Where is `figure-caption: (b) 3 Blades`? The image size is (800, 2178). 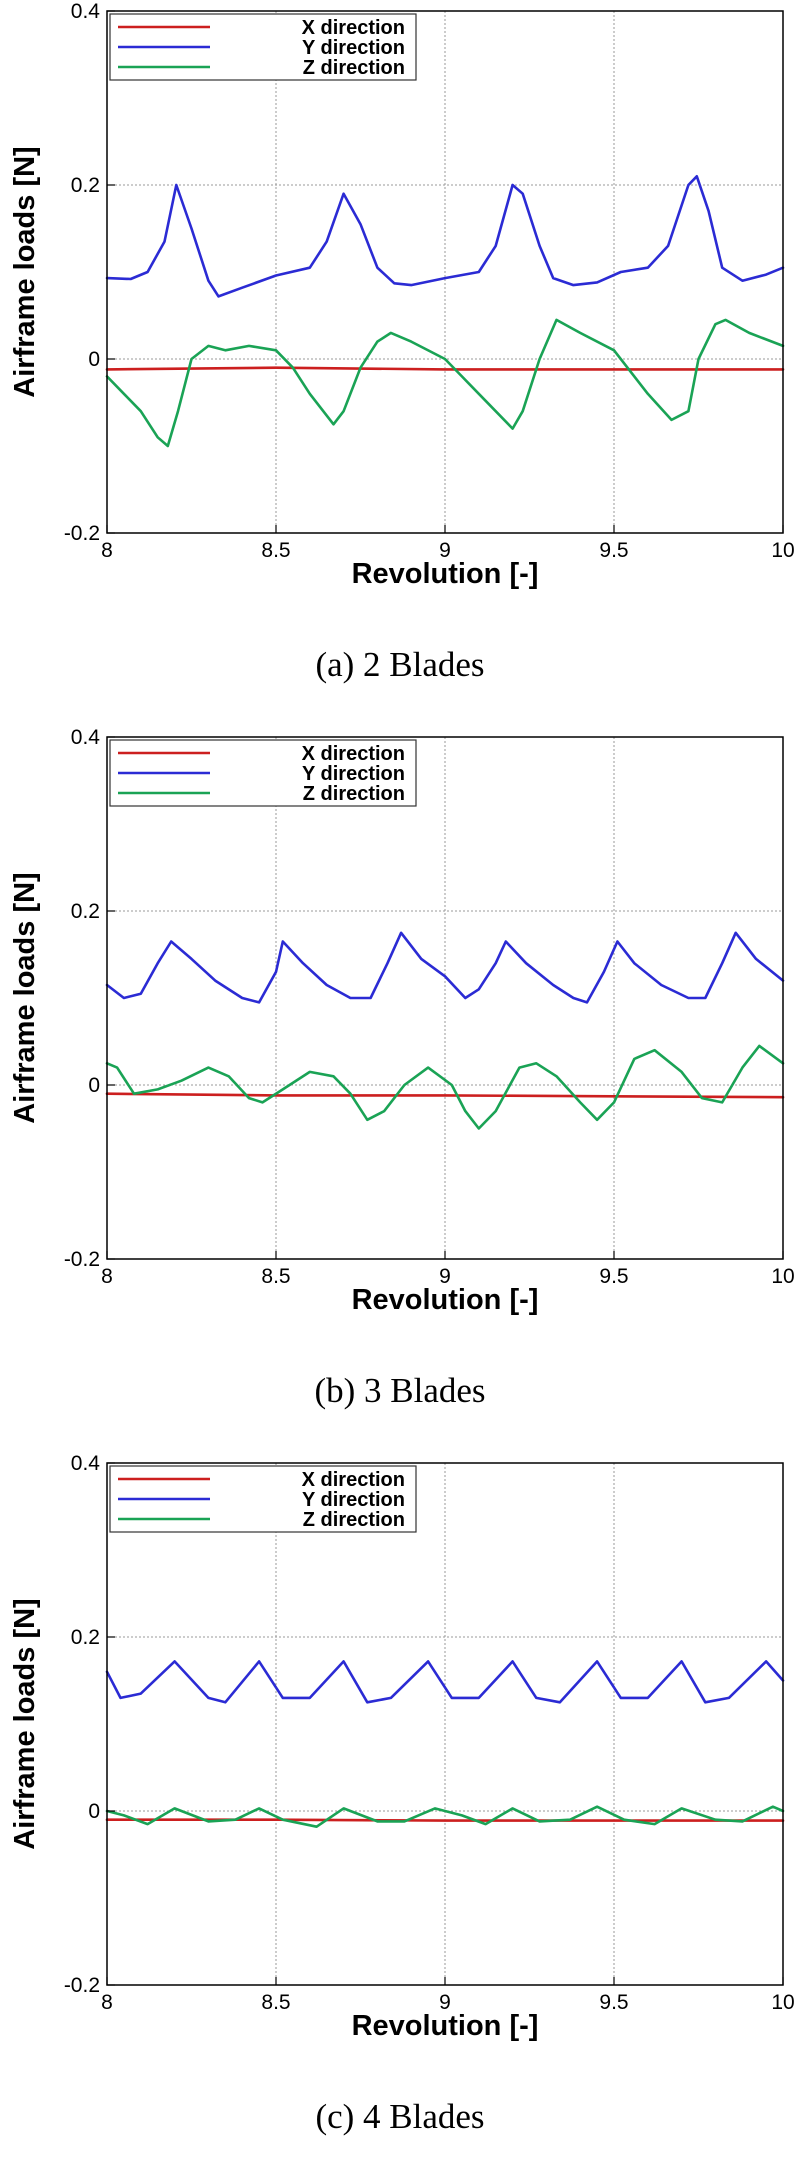
figure-caption: (b) 3 Blades is located at coordinates (399, 1390).